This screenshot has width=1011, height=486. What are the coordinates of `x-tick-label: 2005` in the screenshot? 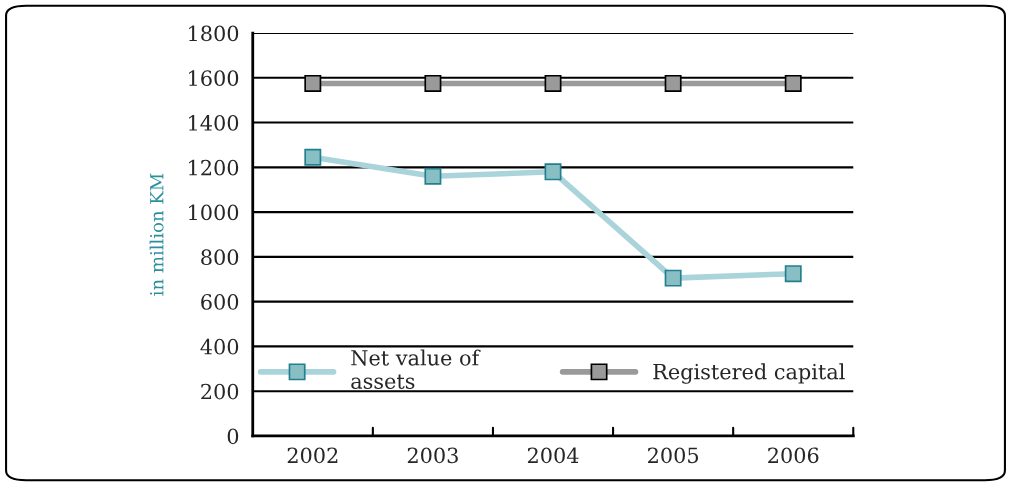 It's located at (673, 455).